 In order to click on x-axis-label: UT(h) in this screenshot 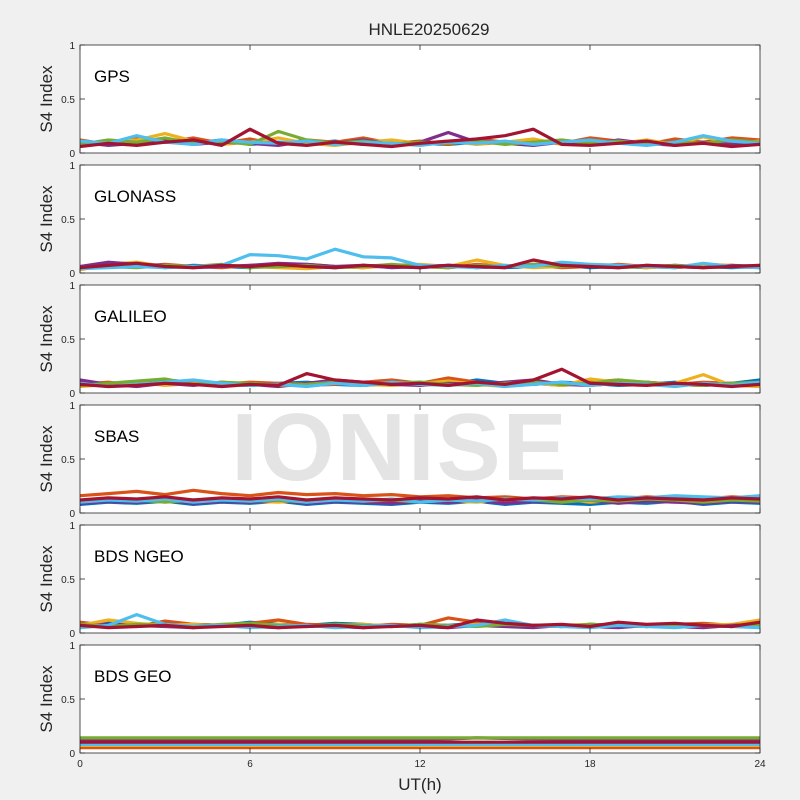, I will do `click(419, 784)`.